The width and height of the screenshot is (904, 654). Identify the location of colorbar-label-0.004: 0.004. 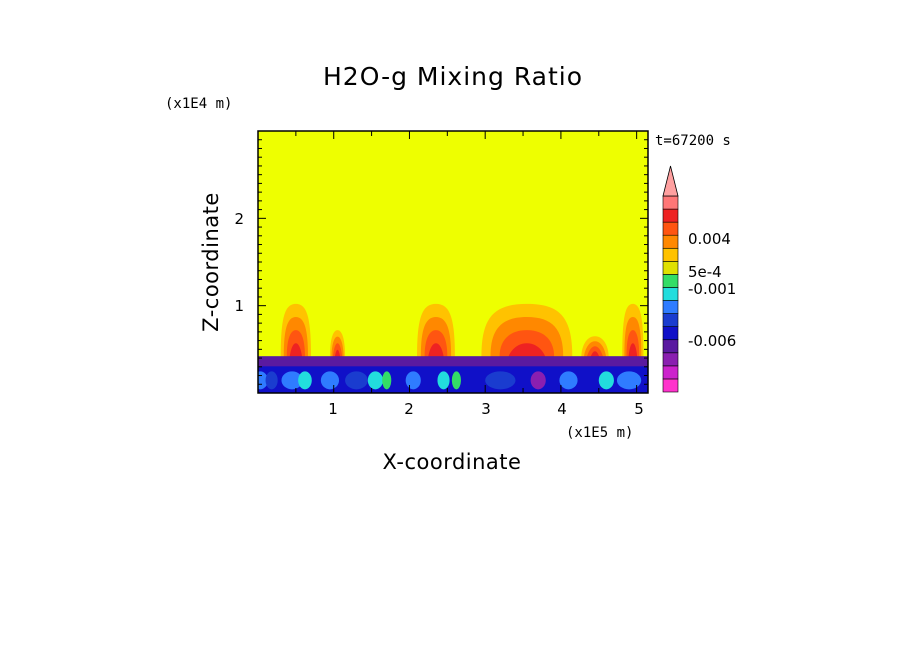
(709, 239).